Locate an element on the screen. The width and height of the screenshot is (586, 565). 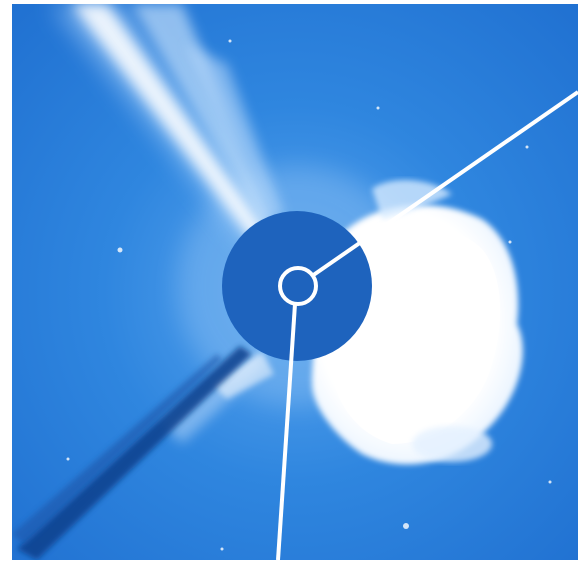
coronal-streamer-lower-left is located at coordinates (218, 396).